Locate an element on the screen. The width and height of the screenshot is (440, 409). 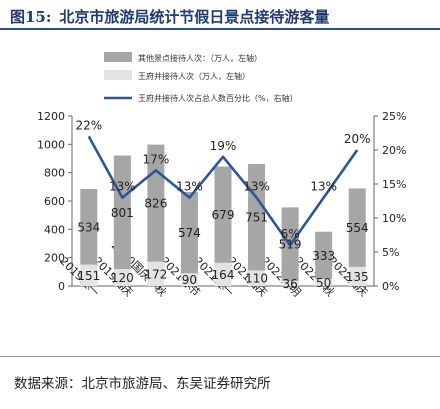
data-label-wangfujing: 172 is located at coordinates (155, 274).